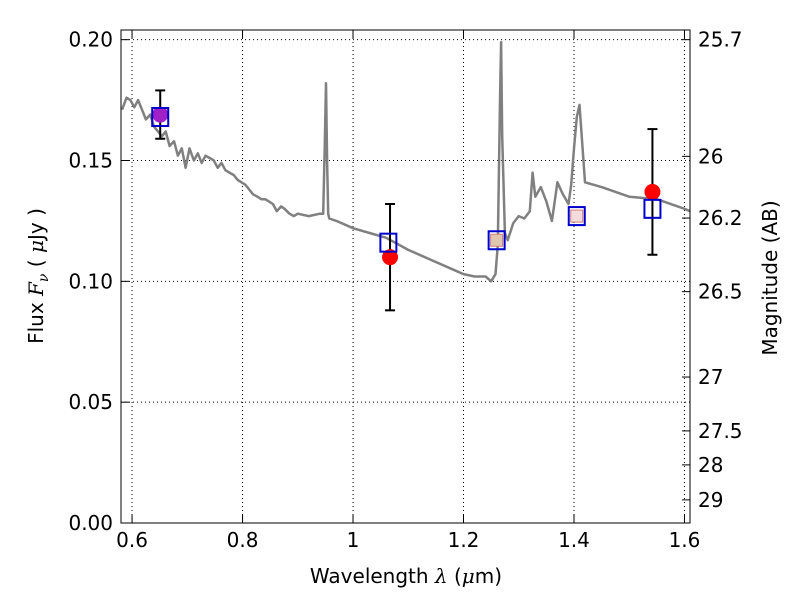  What do you see at coordinates (720, 218) in the screenshot?
I see `right-y-tick-label: 26.2` at bounding box center [720, 218].